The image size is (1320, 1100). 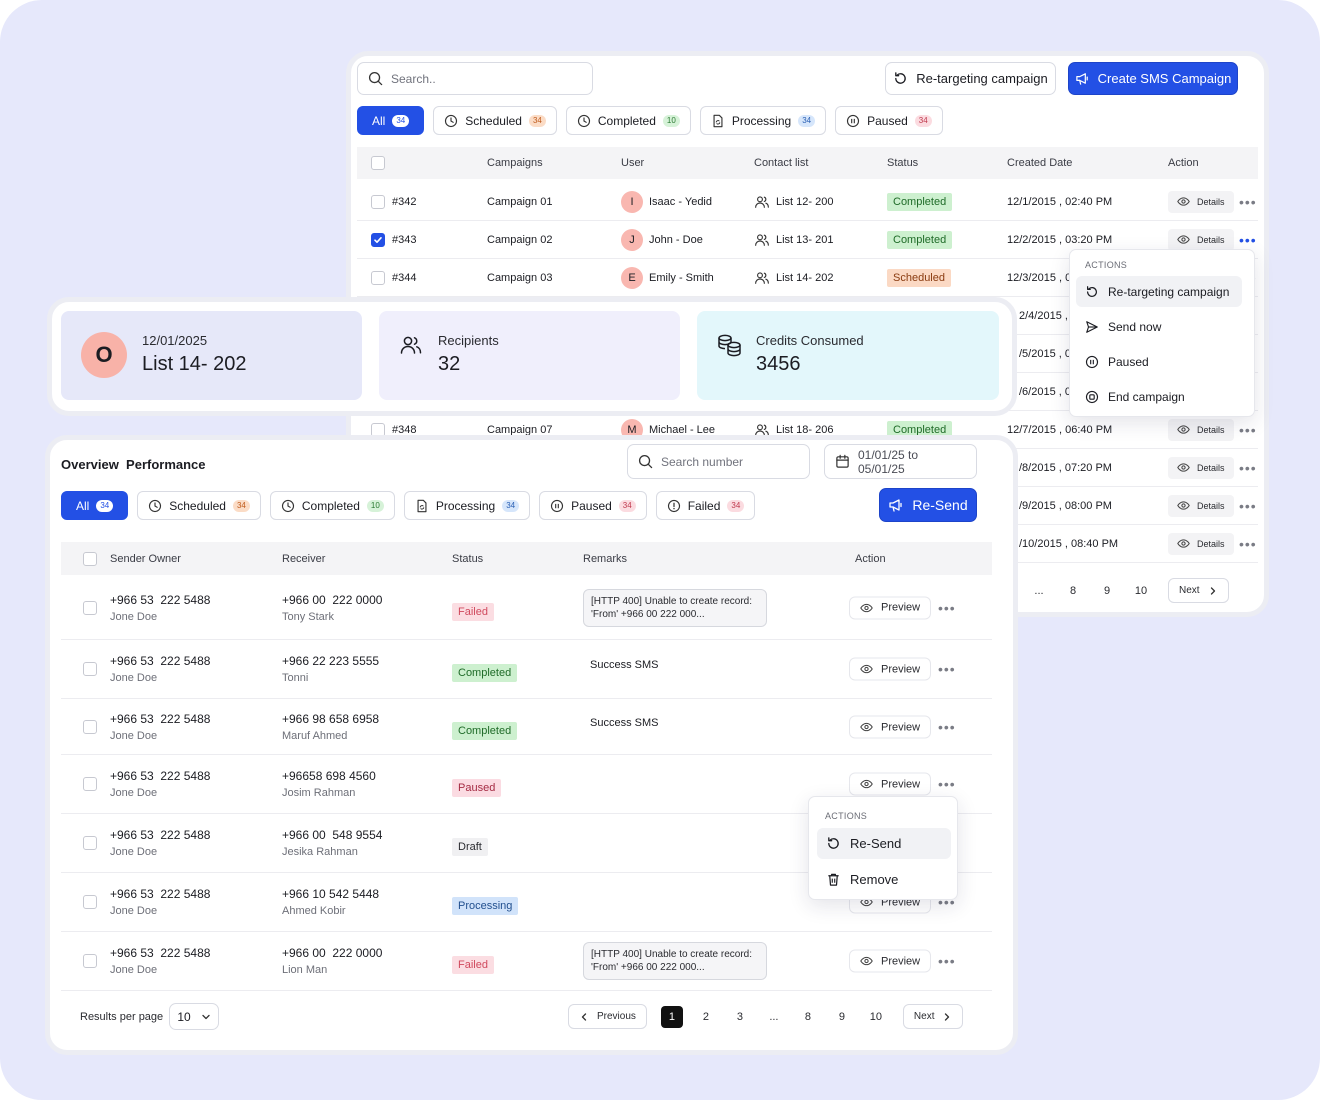 I want to click on menu-resend: Re-Send, so click(x=884, y=843).